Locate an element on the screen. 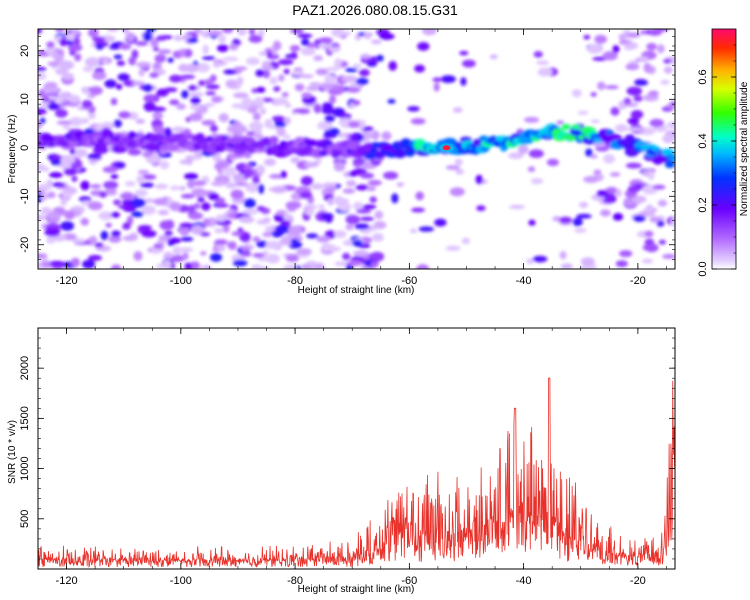 The image size is (750, 600). colorbar-axis: 0.0 0.2 0.4 0.6 is located at coordinates (716, 160).